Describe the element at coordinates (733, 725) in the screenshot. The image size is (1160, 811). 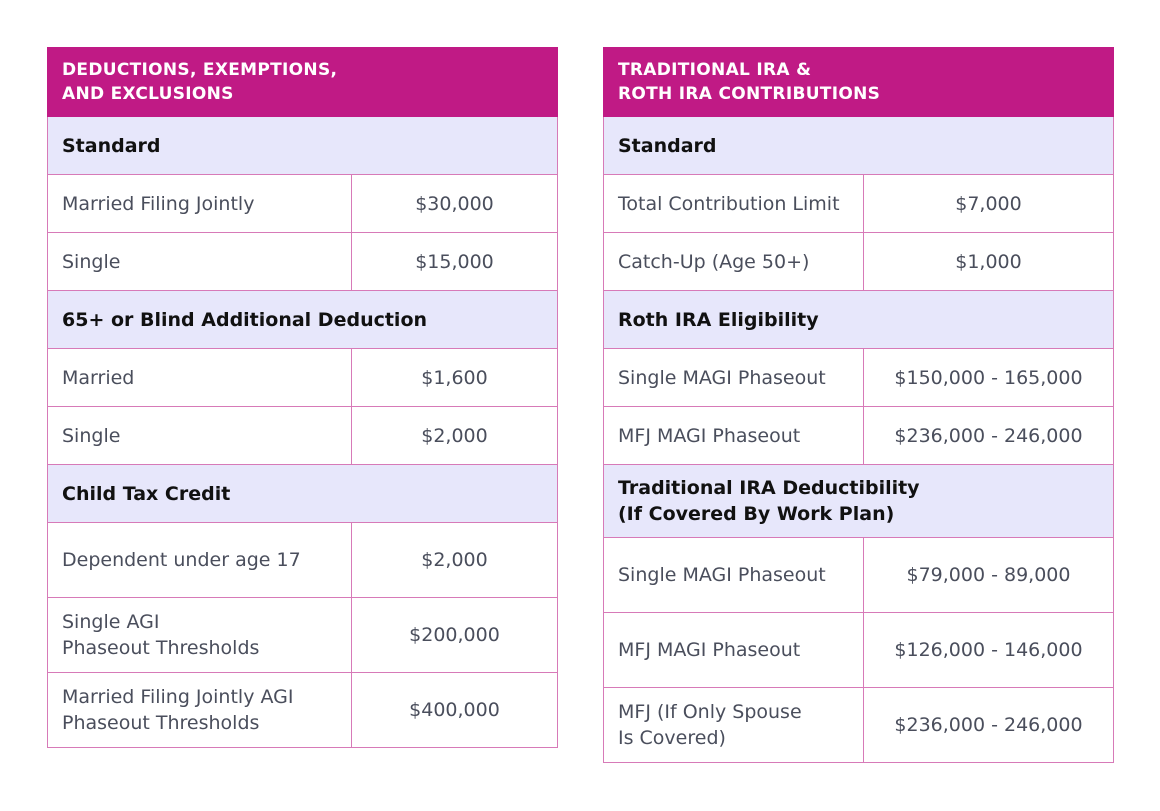
I see `row-label: MFJ (If Only Spouse Is Covered)` at that location.